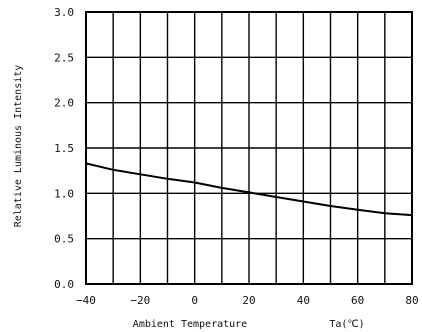 Image resolution: width=422 pixels, height=332 pixels. Describe the element at coordinates (64, 193) in the screenshot. I see `y-tick-label: 1.0` at that location.